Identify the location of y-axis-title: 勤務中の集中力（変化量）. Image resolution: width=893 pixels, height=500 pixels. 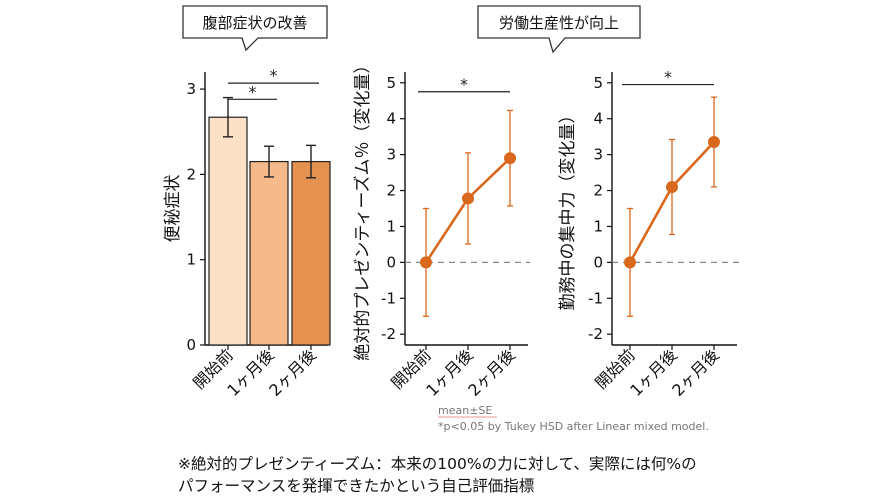
(568, 209).